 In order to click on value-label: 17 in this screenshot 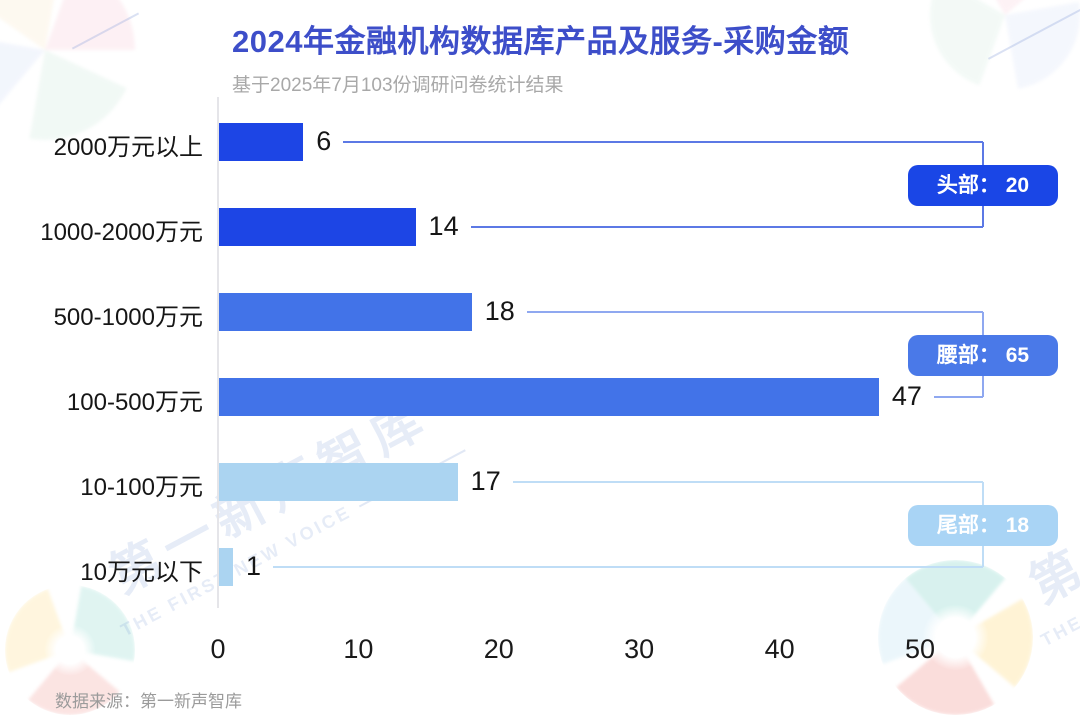, I will do `click(485, 481)`.